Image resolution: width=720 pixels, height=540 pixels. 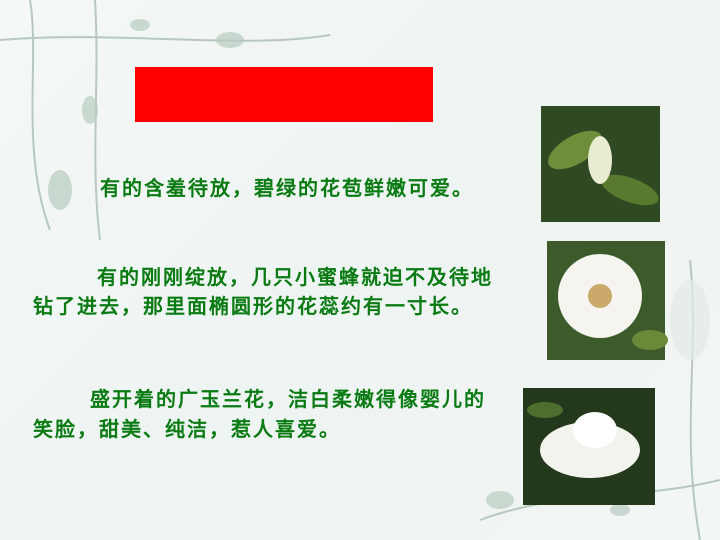 What do you see at coordinates (187, 429) in the screenshot?
I see `text-line: 笑脸，甜美、纯洁，惹人喜爱。` at bounding box center [187, 429].